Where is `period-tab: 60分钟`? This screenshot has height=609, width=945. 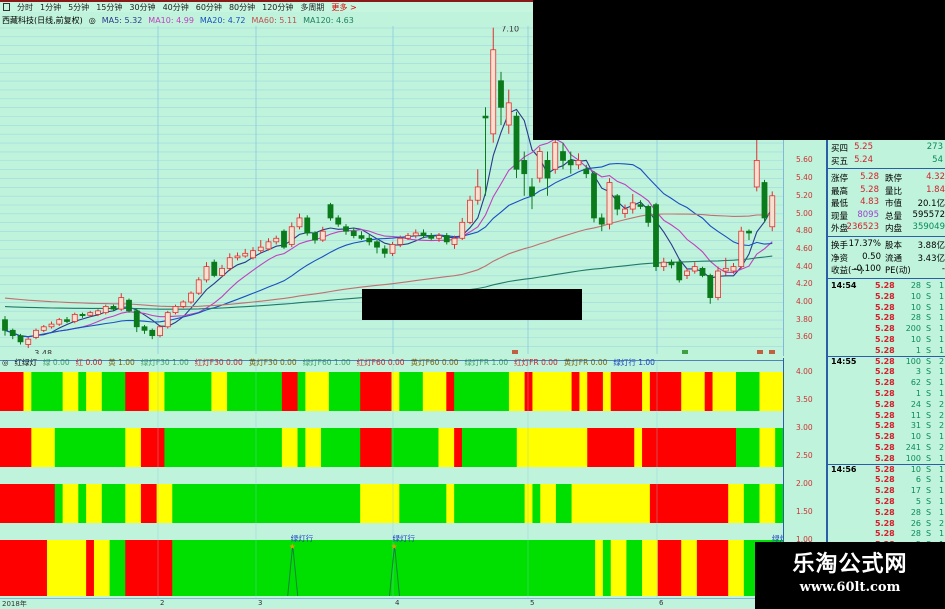
period-tab: 60分钟 is located at coordinates (208, 7).